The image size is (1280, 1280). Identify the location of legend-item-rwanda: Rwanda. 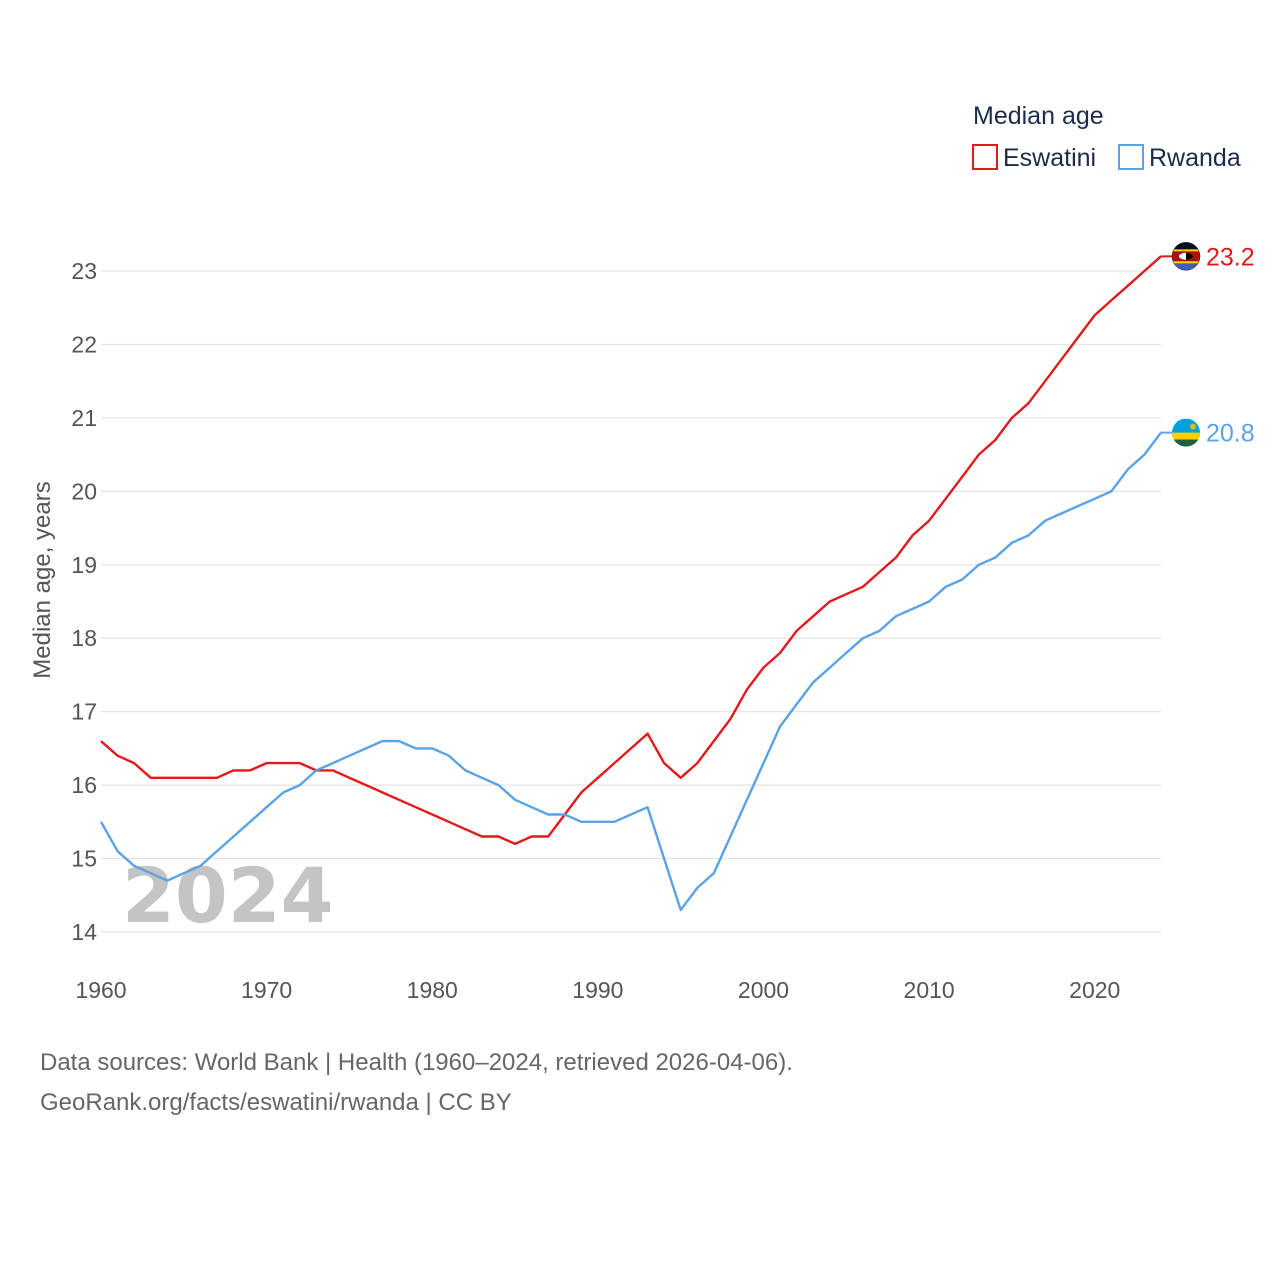
(1179, 158).